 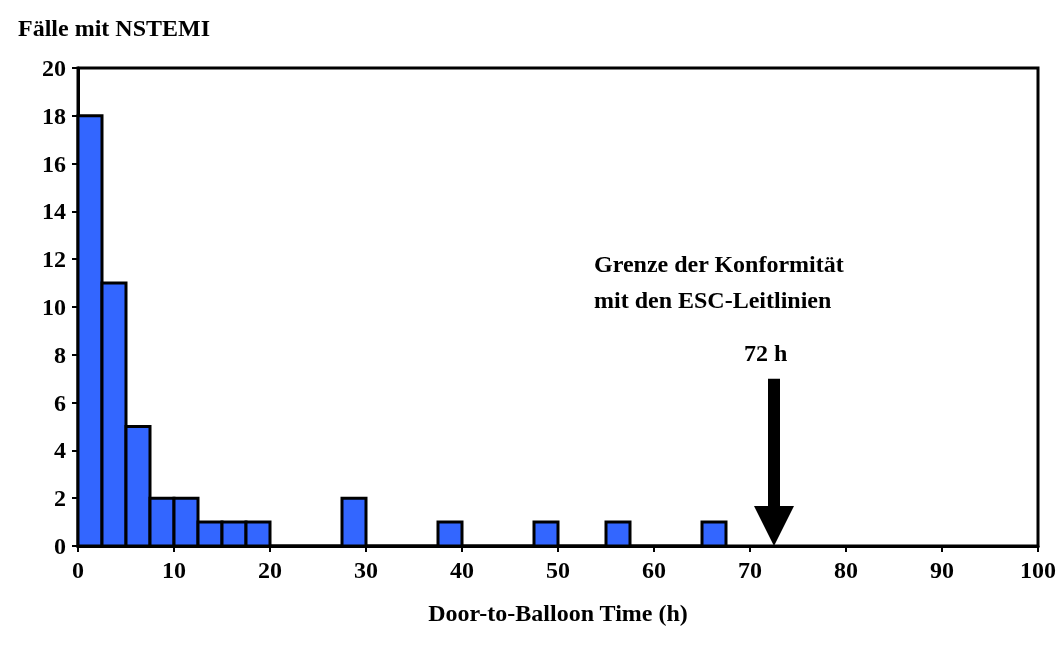 I want to click on x-tick-label: 40, so click(x=462, y=570).